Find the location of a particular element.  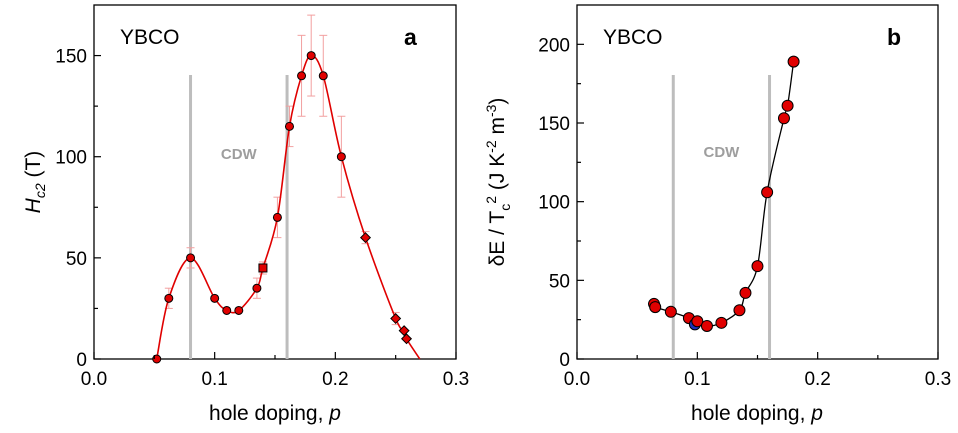

a-xtick-label: 0.2 is located at coordinates (335, 379).